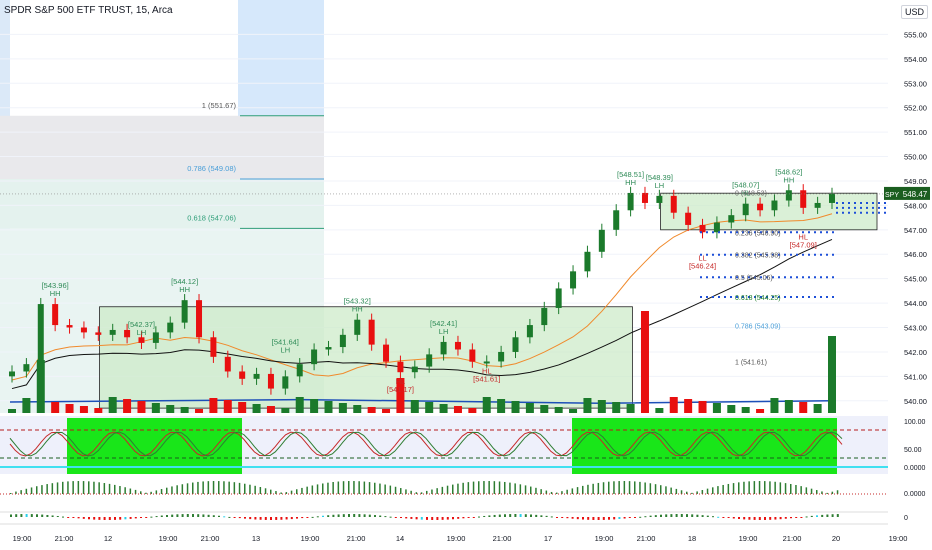  I want to click on price-axis-label: 545.00, so click(915, 279).